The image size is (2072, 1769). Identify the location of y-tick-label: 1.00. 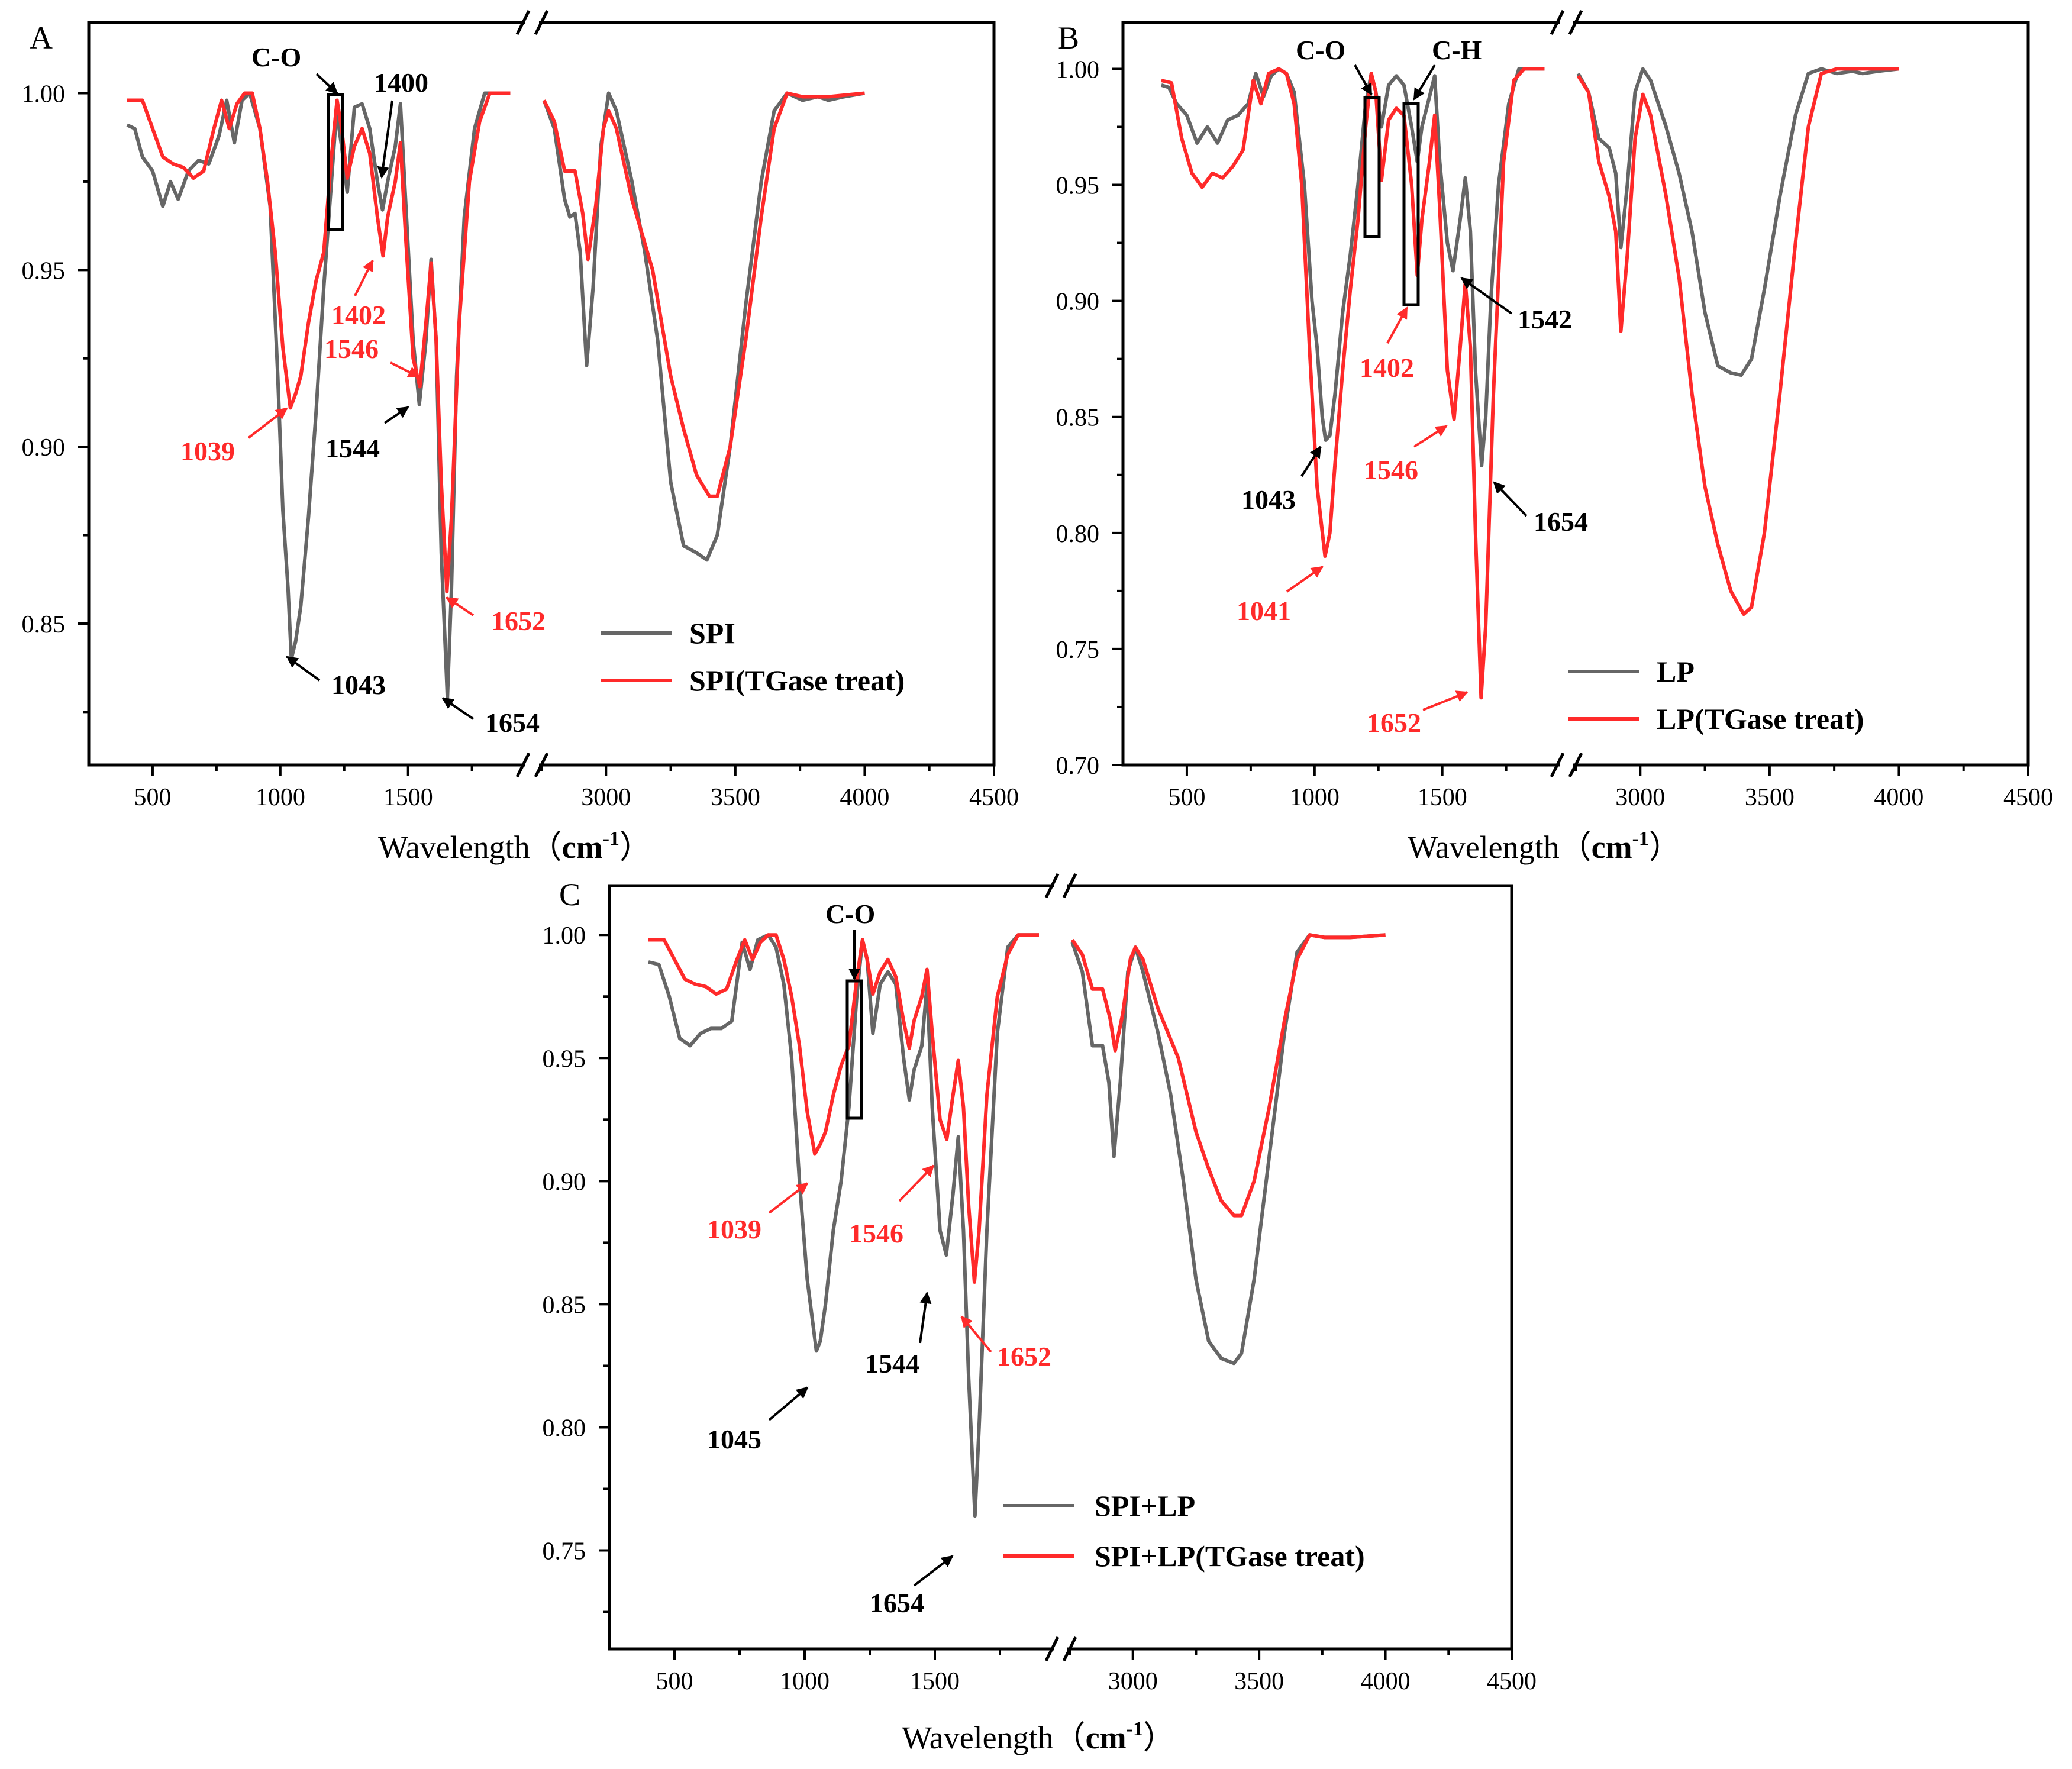
(1078, 69).